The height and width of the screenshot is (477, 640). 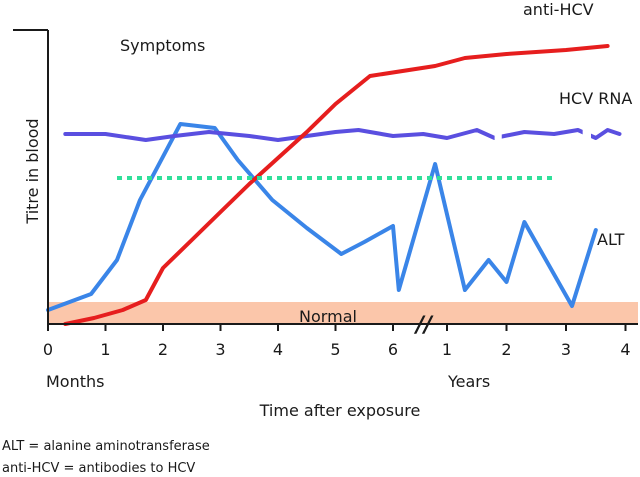 What do you see at coordinates (32, 171) in the screenshot?
I see `y-axis-title: Titre in blood` at bounding box center [32, 171].